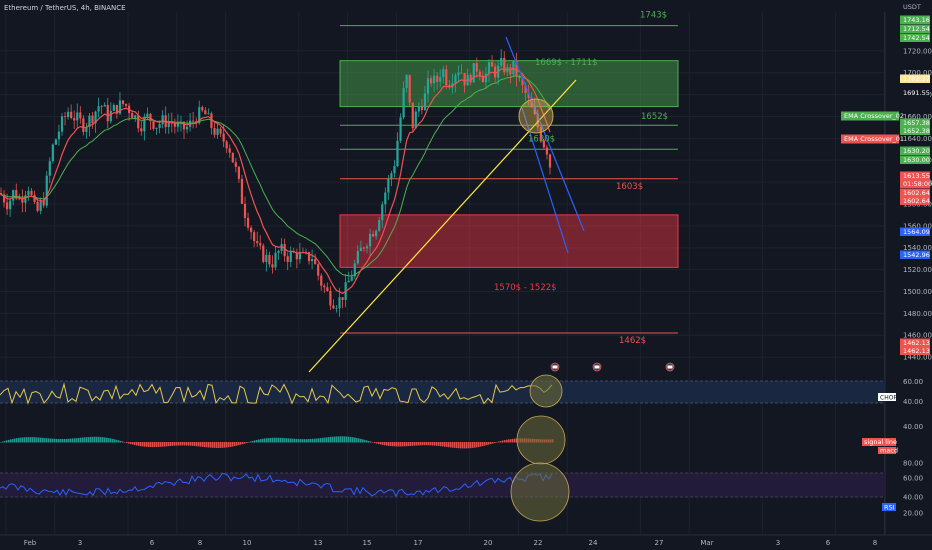 The image size is (932, 550). Describe the element at coordinates (461, 391) in the screenshot. I see `chop-pane: 60.00 40.00 CHOP` at that location.